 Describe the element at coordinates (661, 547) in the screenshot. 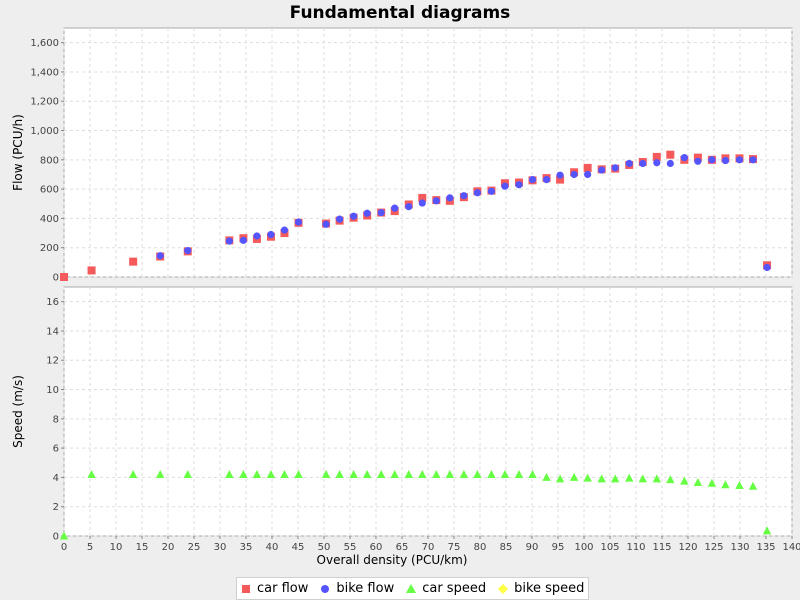

I see `x-tick-label: 115` at that location.